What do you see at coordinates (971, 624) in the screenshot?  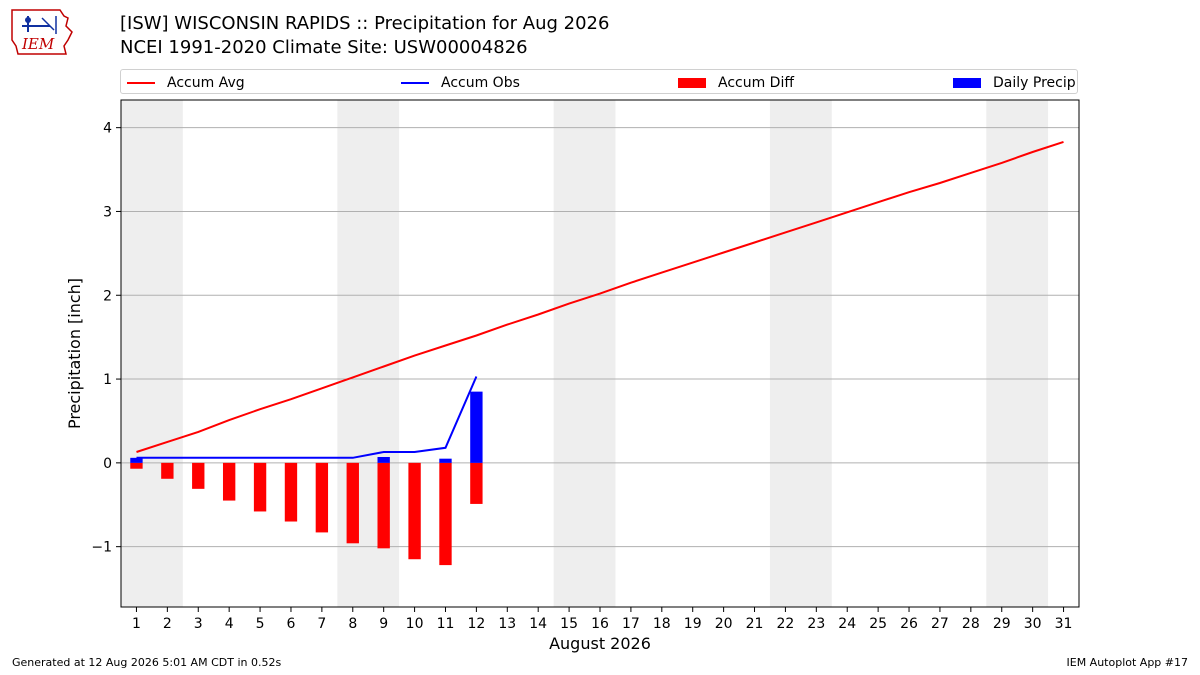 I see `x-tick-label: 28` at bounding box center [971, 624].